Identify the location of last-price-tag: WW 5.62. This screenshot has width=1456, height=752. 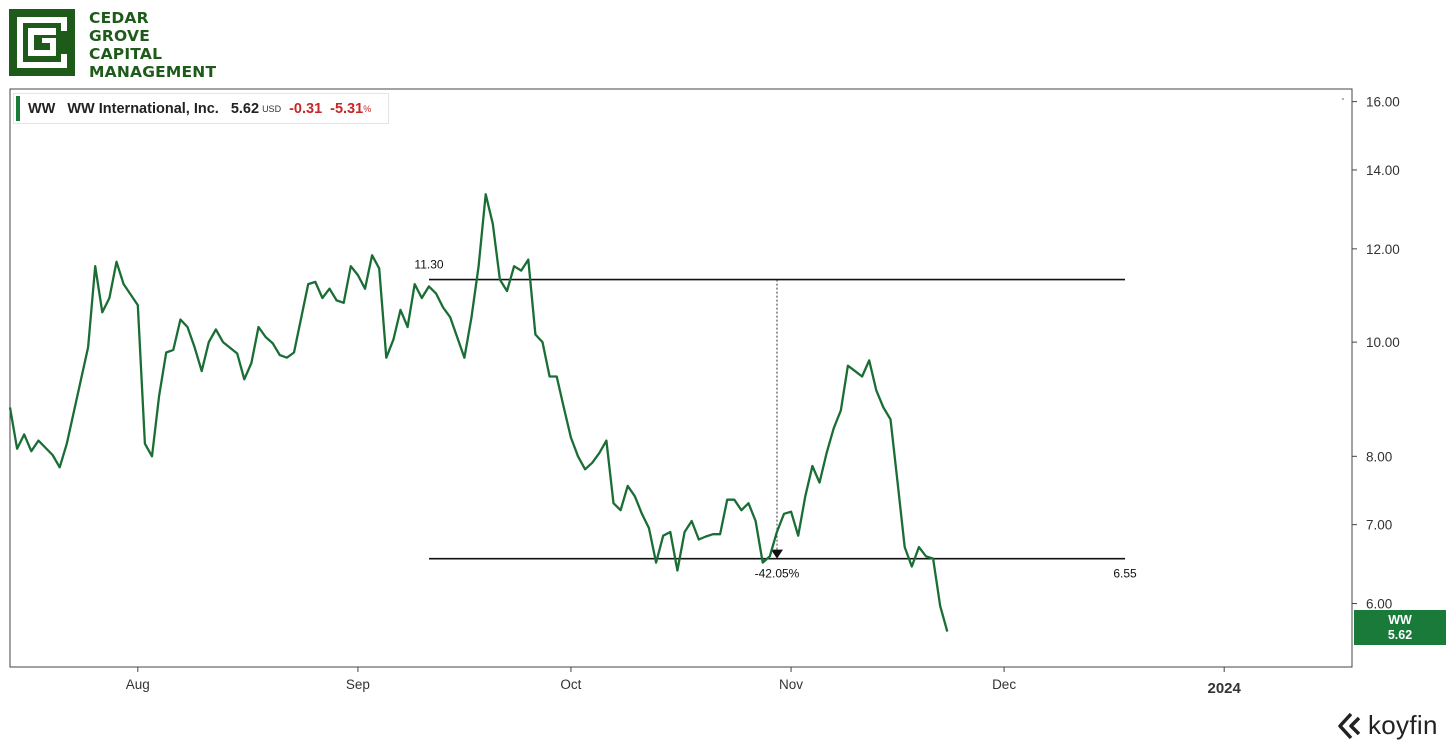
(1400, 627).